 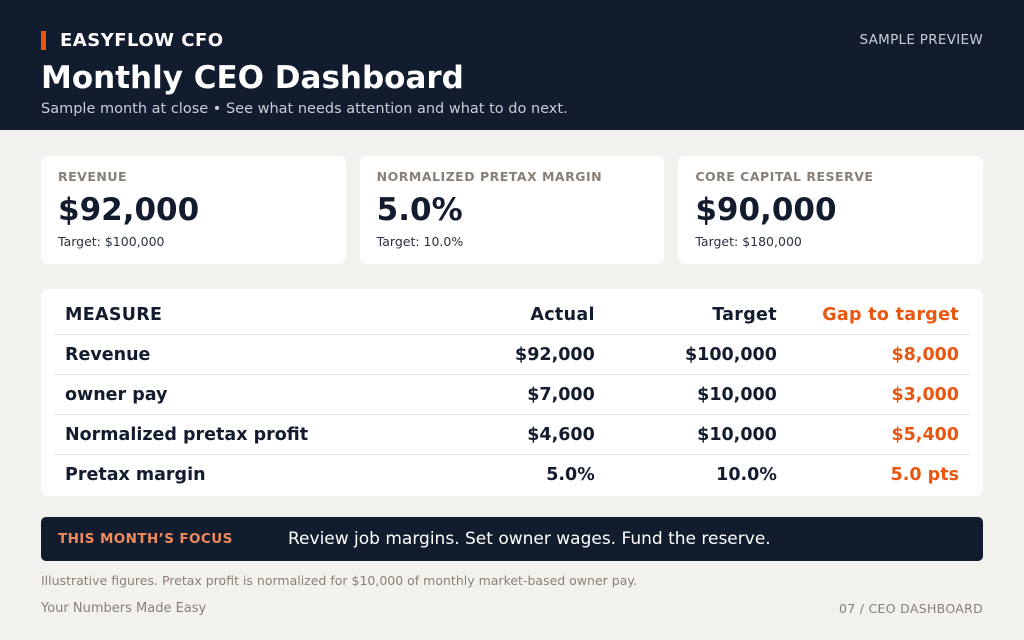 What do you see at coordinates (43, 40) in the screenshot?
I see `brand-accent-bar` at bounding box center [43, 40].